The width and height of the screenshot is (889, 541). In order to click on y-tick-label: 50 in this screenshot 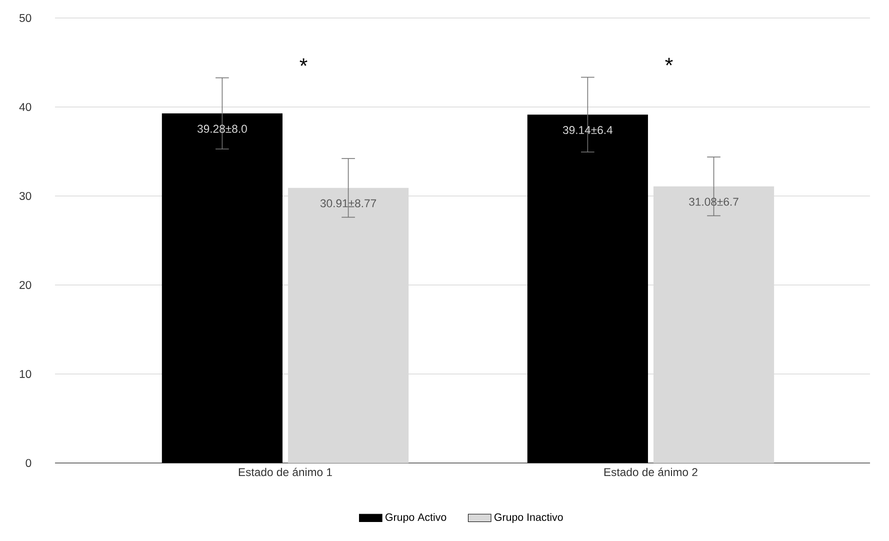, I will do `click(25, 18)`.